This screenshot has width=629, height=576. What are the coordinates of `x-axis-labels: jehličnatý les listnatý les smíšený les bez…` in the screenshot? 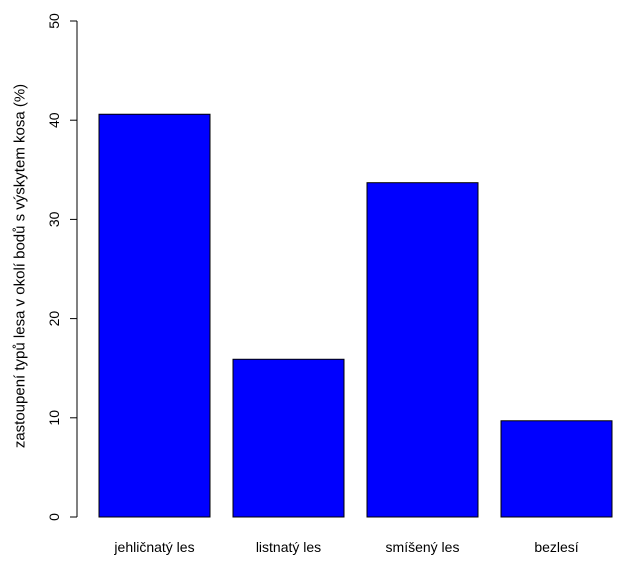 It's located at (345, 547).